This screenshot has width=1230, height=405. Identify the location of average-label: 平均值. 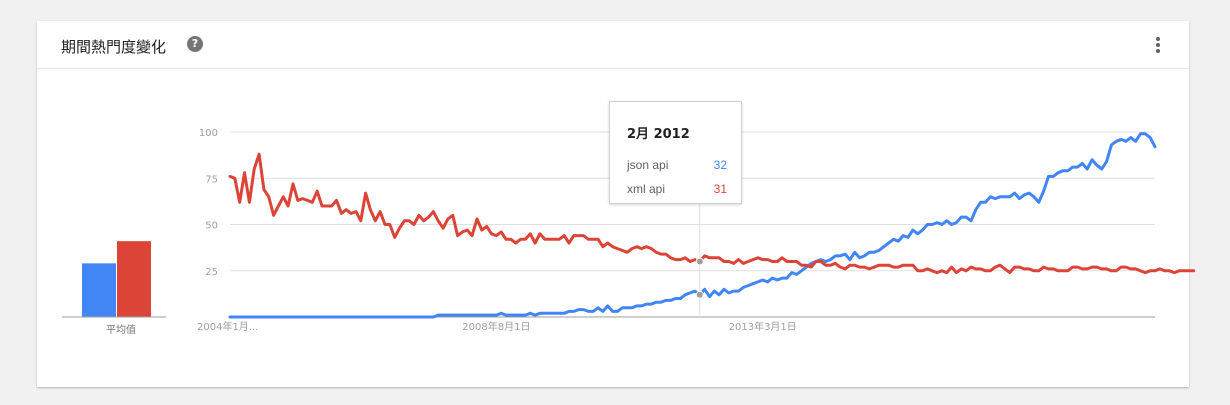
(121, 330).